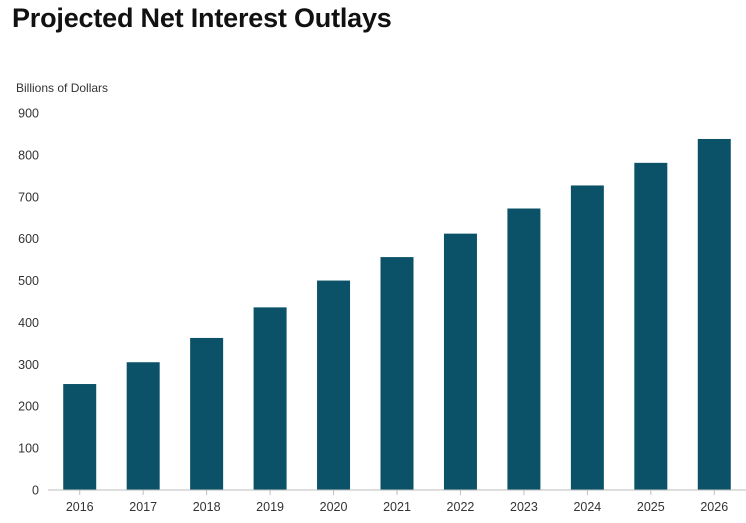 The image size is (746, 523). Describe the element at coordinates (62, 88) in the screenshot. I see `y-axis-label: Billions of Dollars` at that location.